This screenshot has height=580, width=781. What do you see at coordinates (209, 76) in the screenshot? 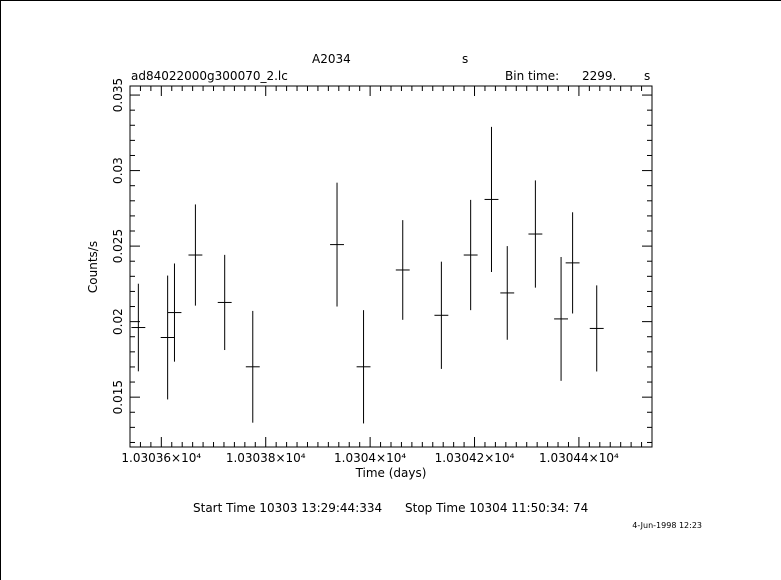
I see `file-name: ad84022000g300070_2.lc` at bounding box center [209, 76].